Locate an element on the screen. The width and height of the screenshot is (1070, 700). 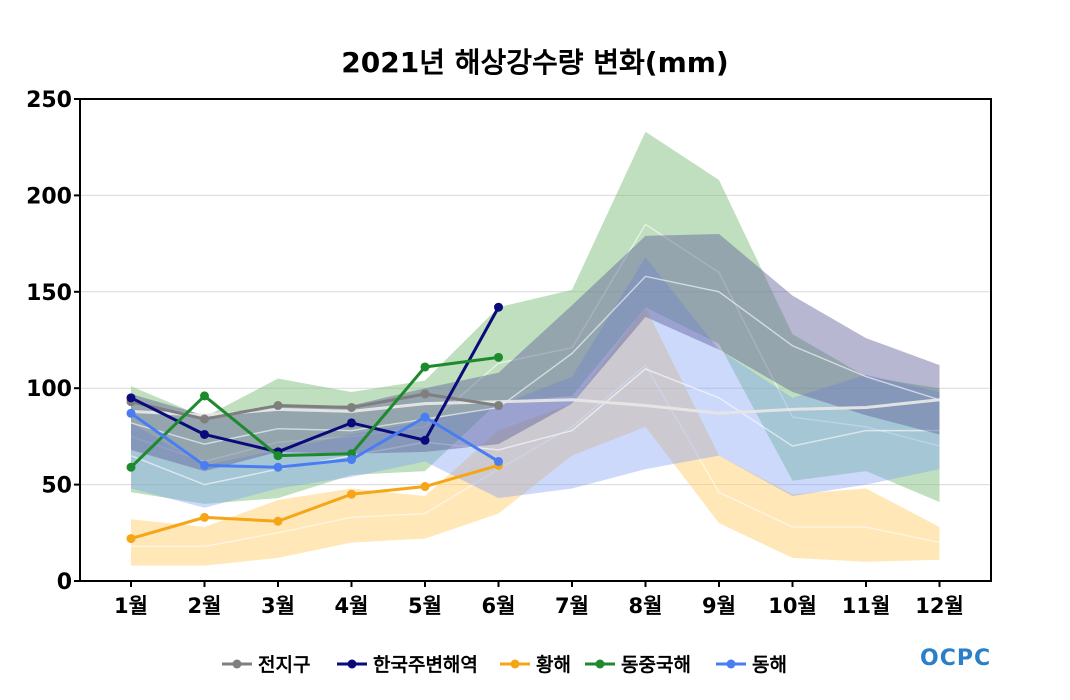
legend-label-5: 동해 is located at coordinates (769, 665).